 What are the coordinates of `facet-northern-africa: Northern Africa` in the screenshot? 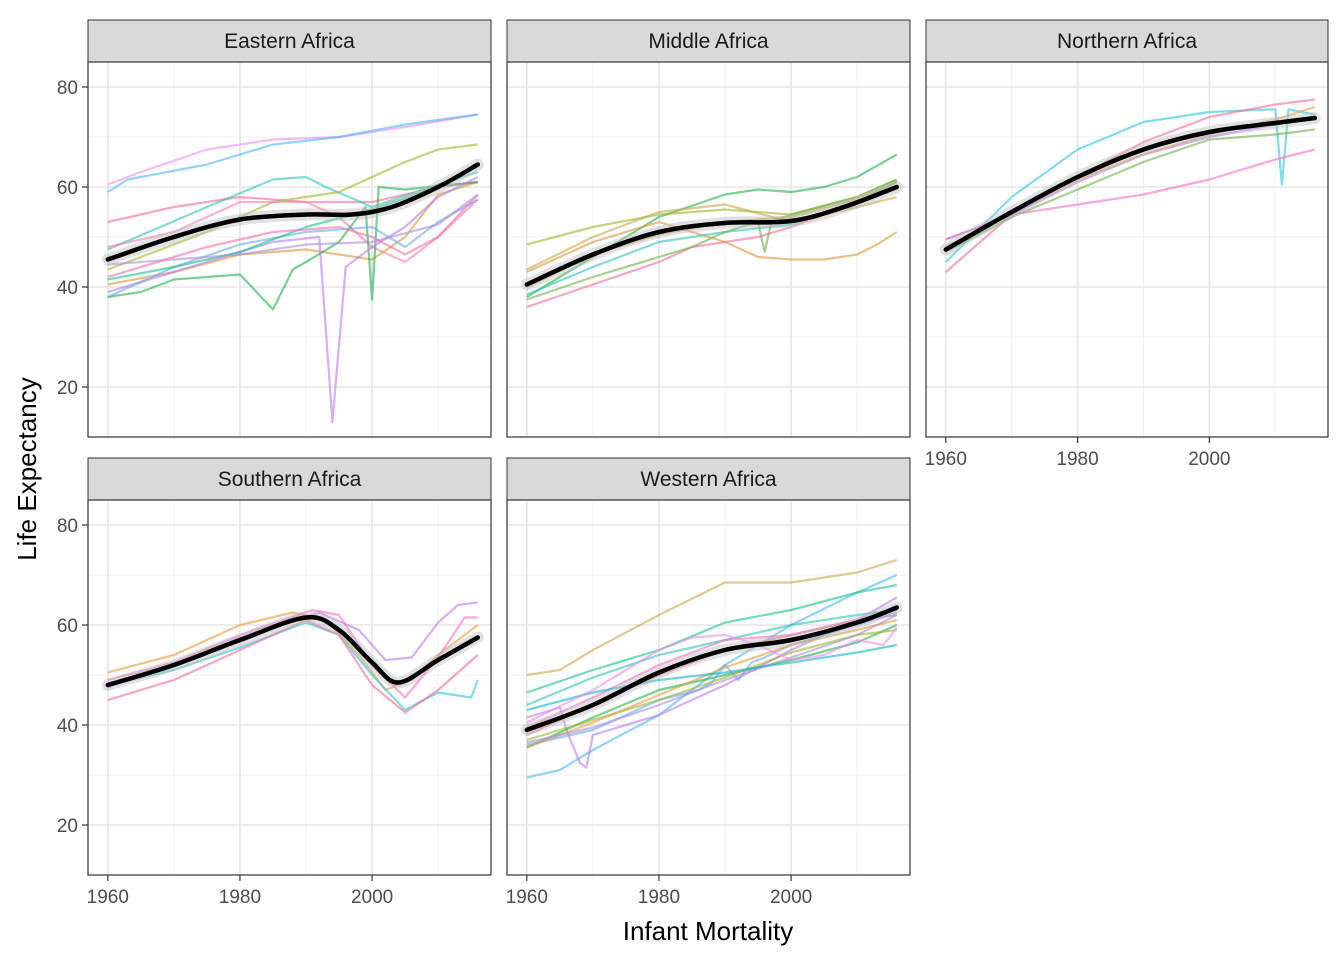 It's located at (1127, 228).